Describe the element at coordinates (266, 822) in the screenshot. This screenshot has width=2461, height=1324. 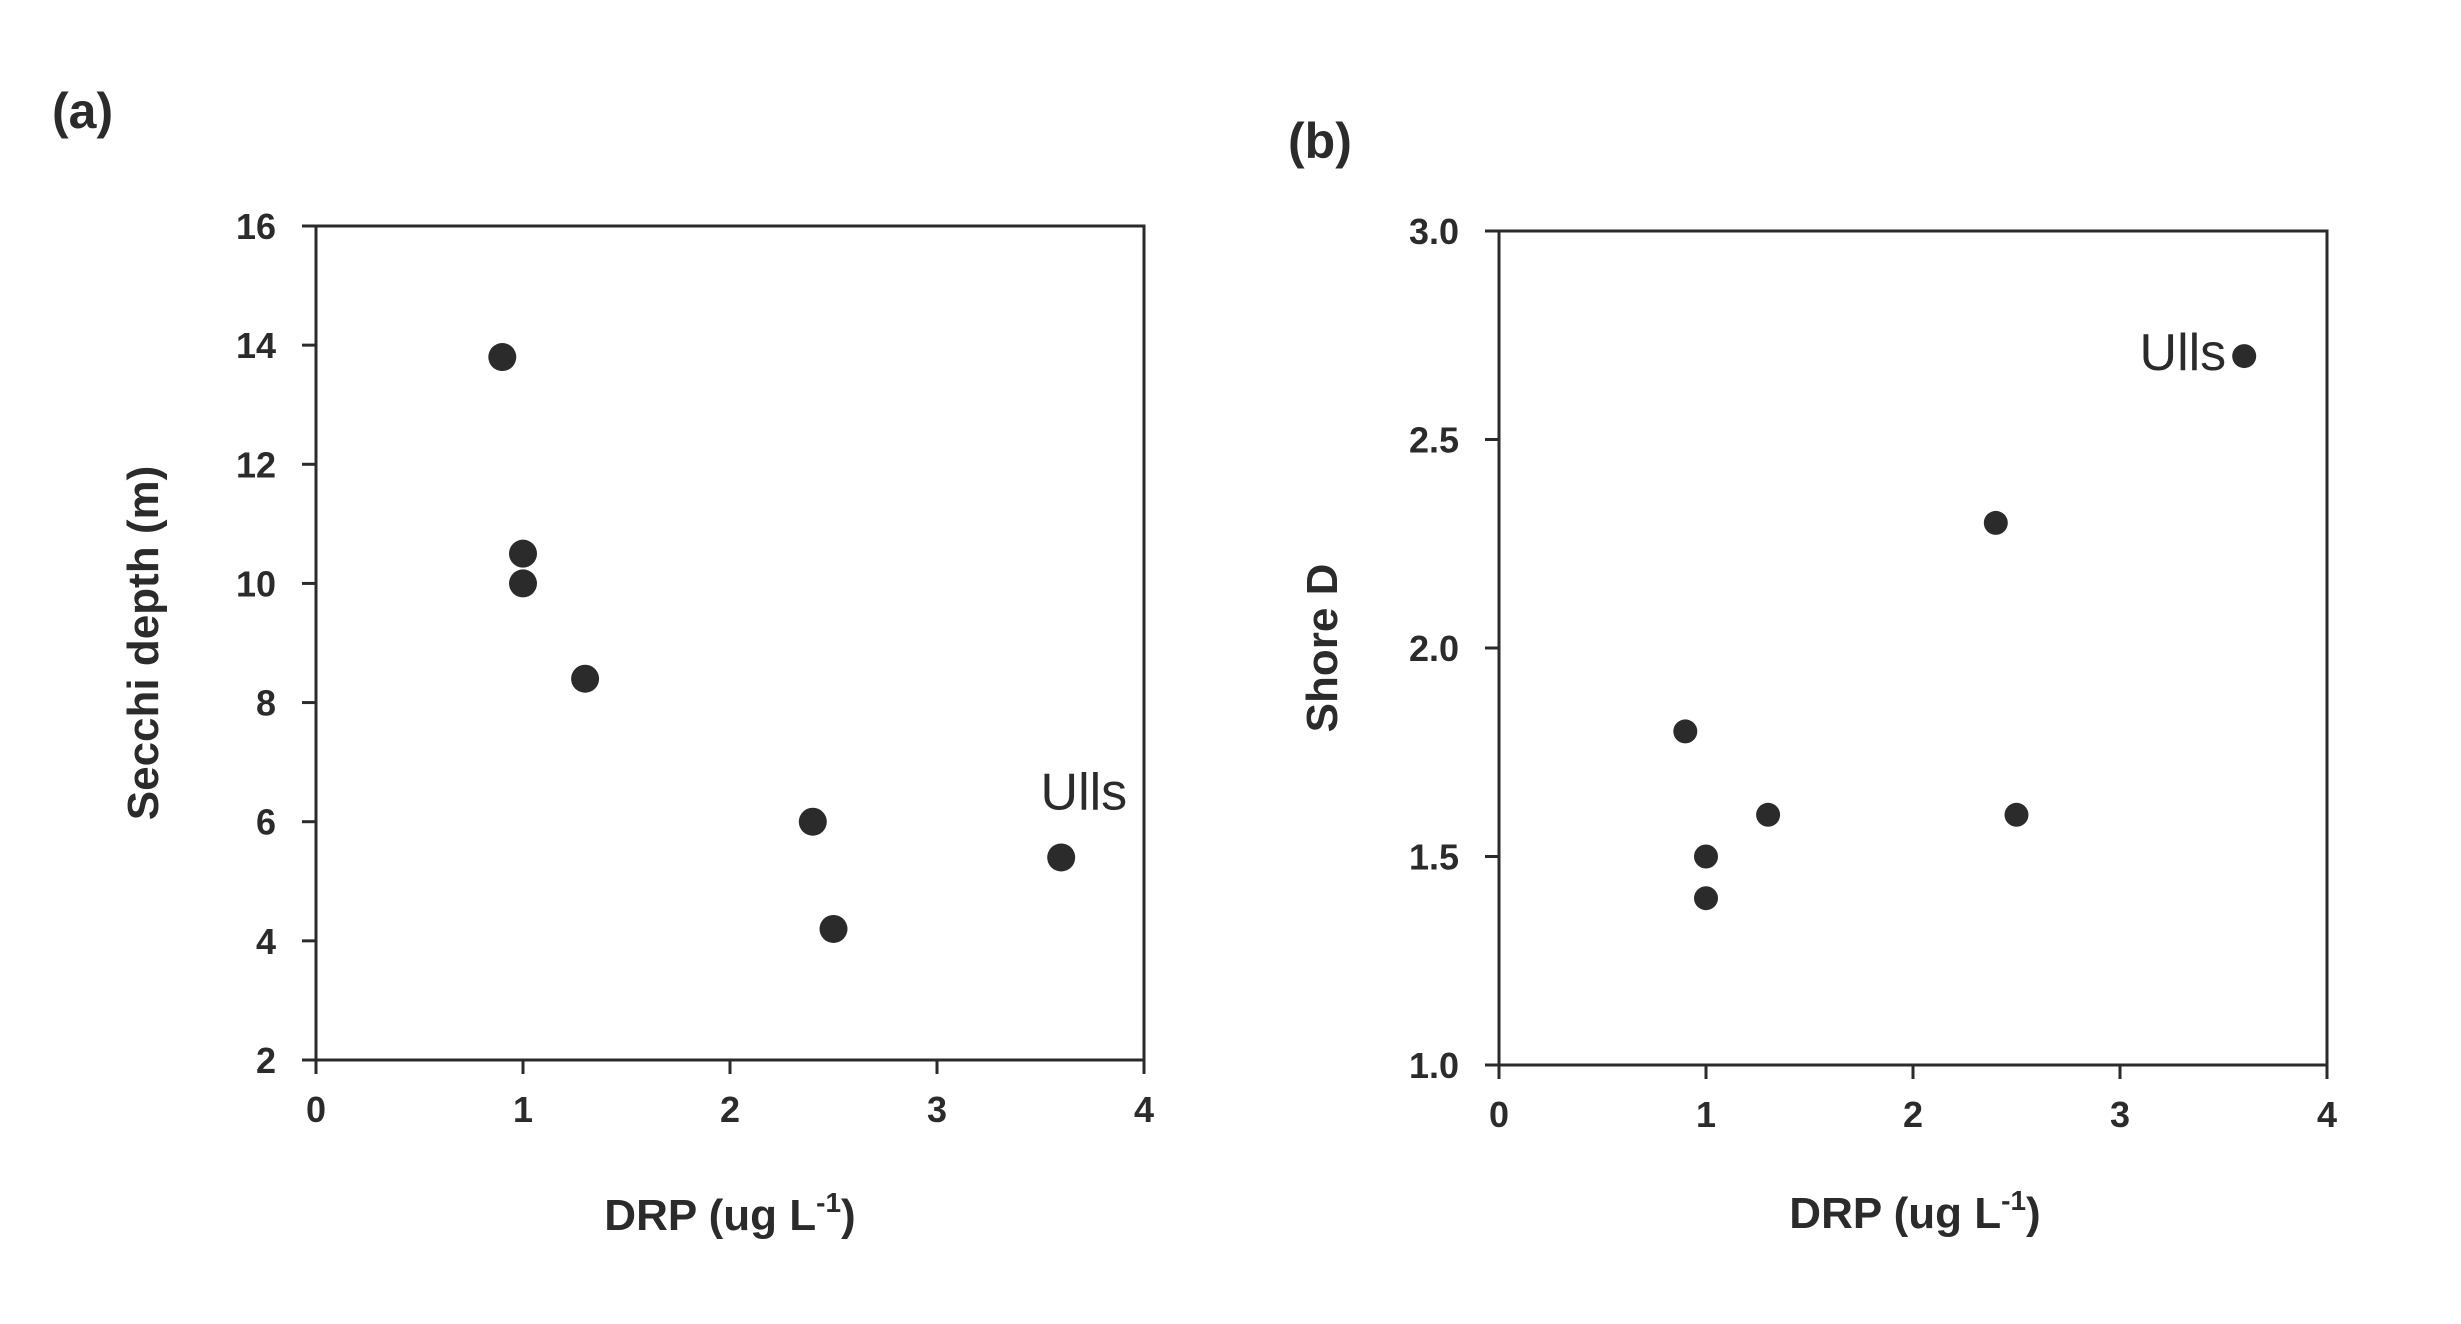
I see `y-tick-label: 6` at that location.